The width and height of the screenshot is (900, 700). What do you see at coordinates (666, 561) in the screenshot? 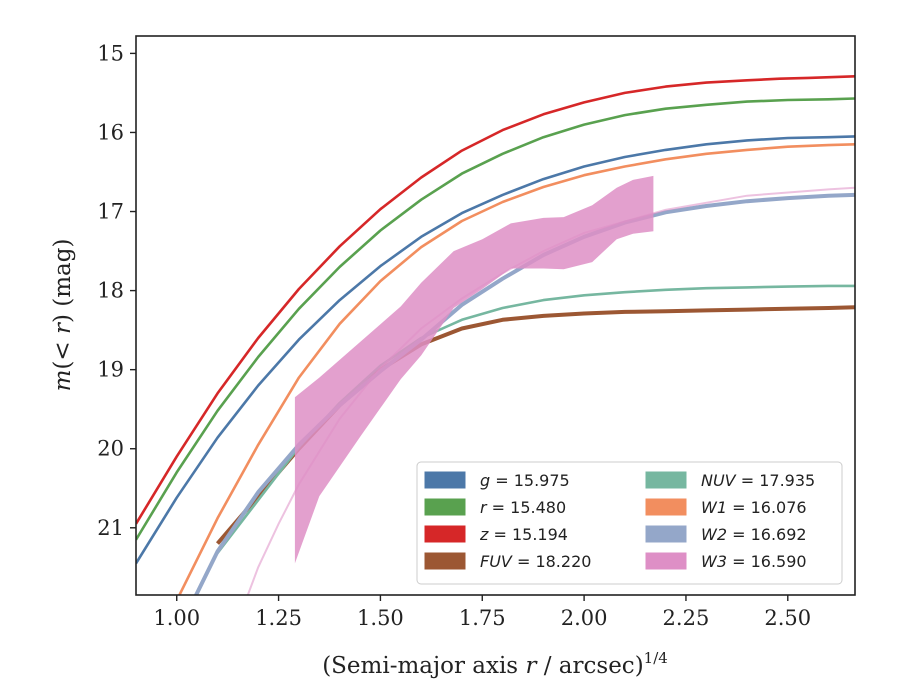
I see `legend-swatch-w3` at bounding box center [666, 561].